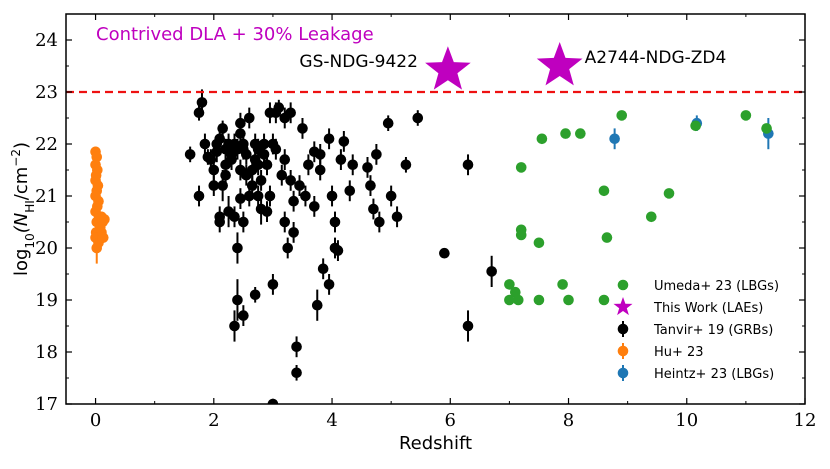  What do you see at coordinates (95, 420) in the screenshot?
I see `x-tick-label-0: 0` at bounding box center [95, 420].